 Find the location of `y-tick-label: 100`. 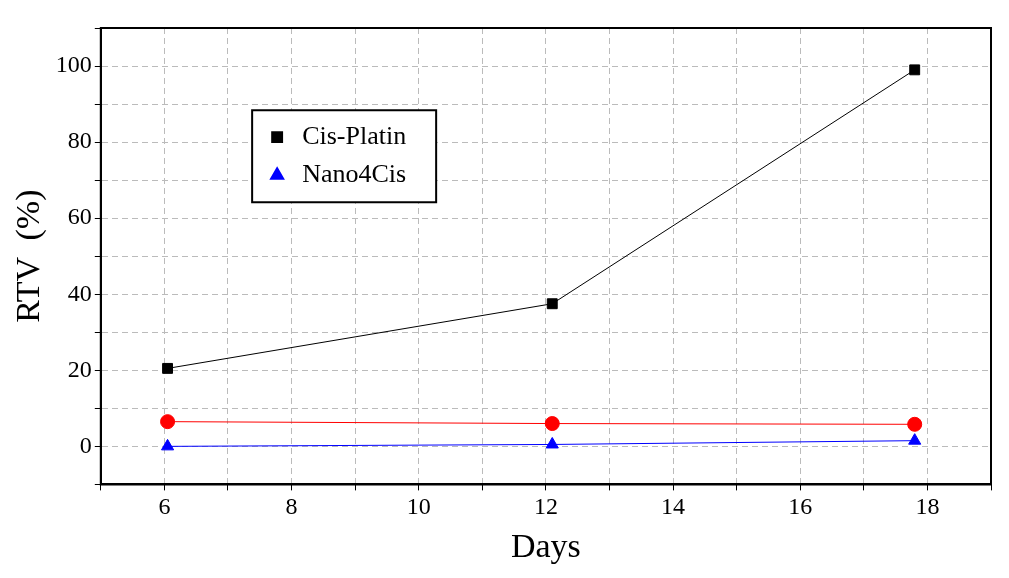

y-tick-label: 100 is located at coordinates (73, 64).